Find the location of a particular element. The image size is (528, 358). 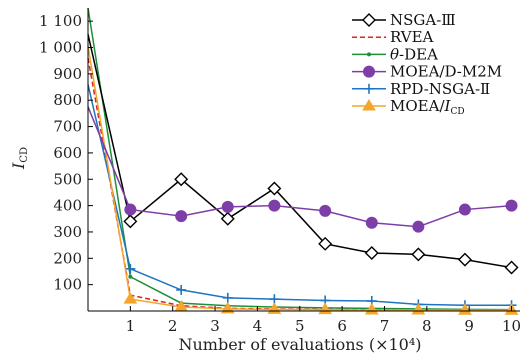

y-tick-label: 1 000 is located at coordinates (60, 48).